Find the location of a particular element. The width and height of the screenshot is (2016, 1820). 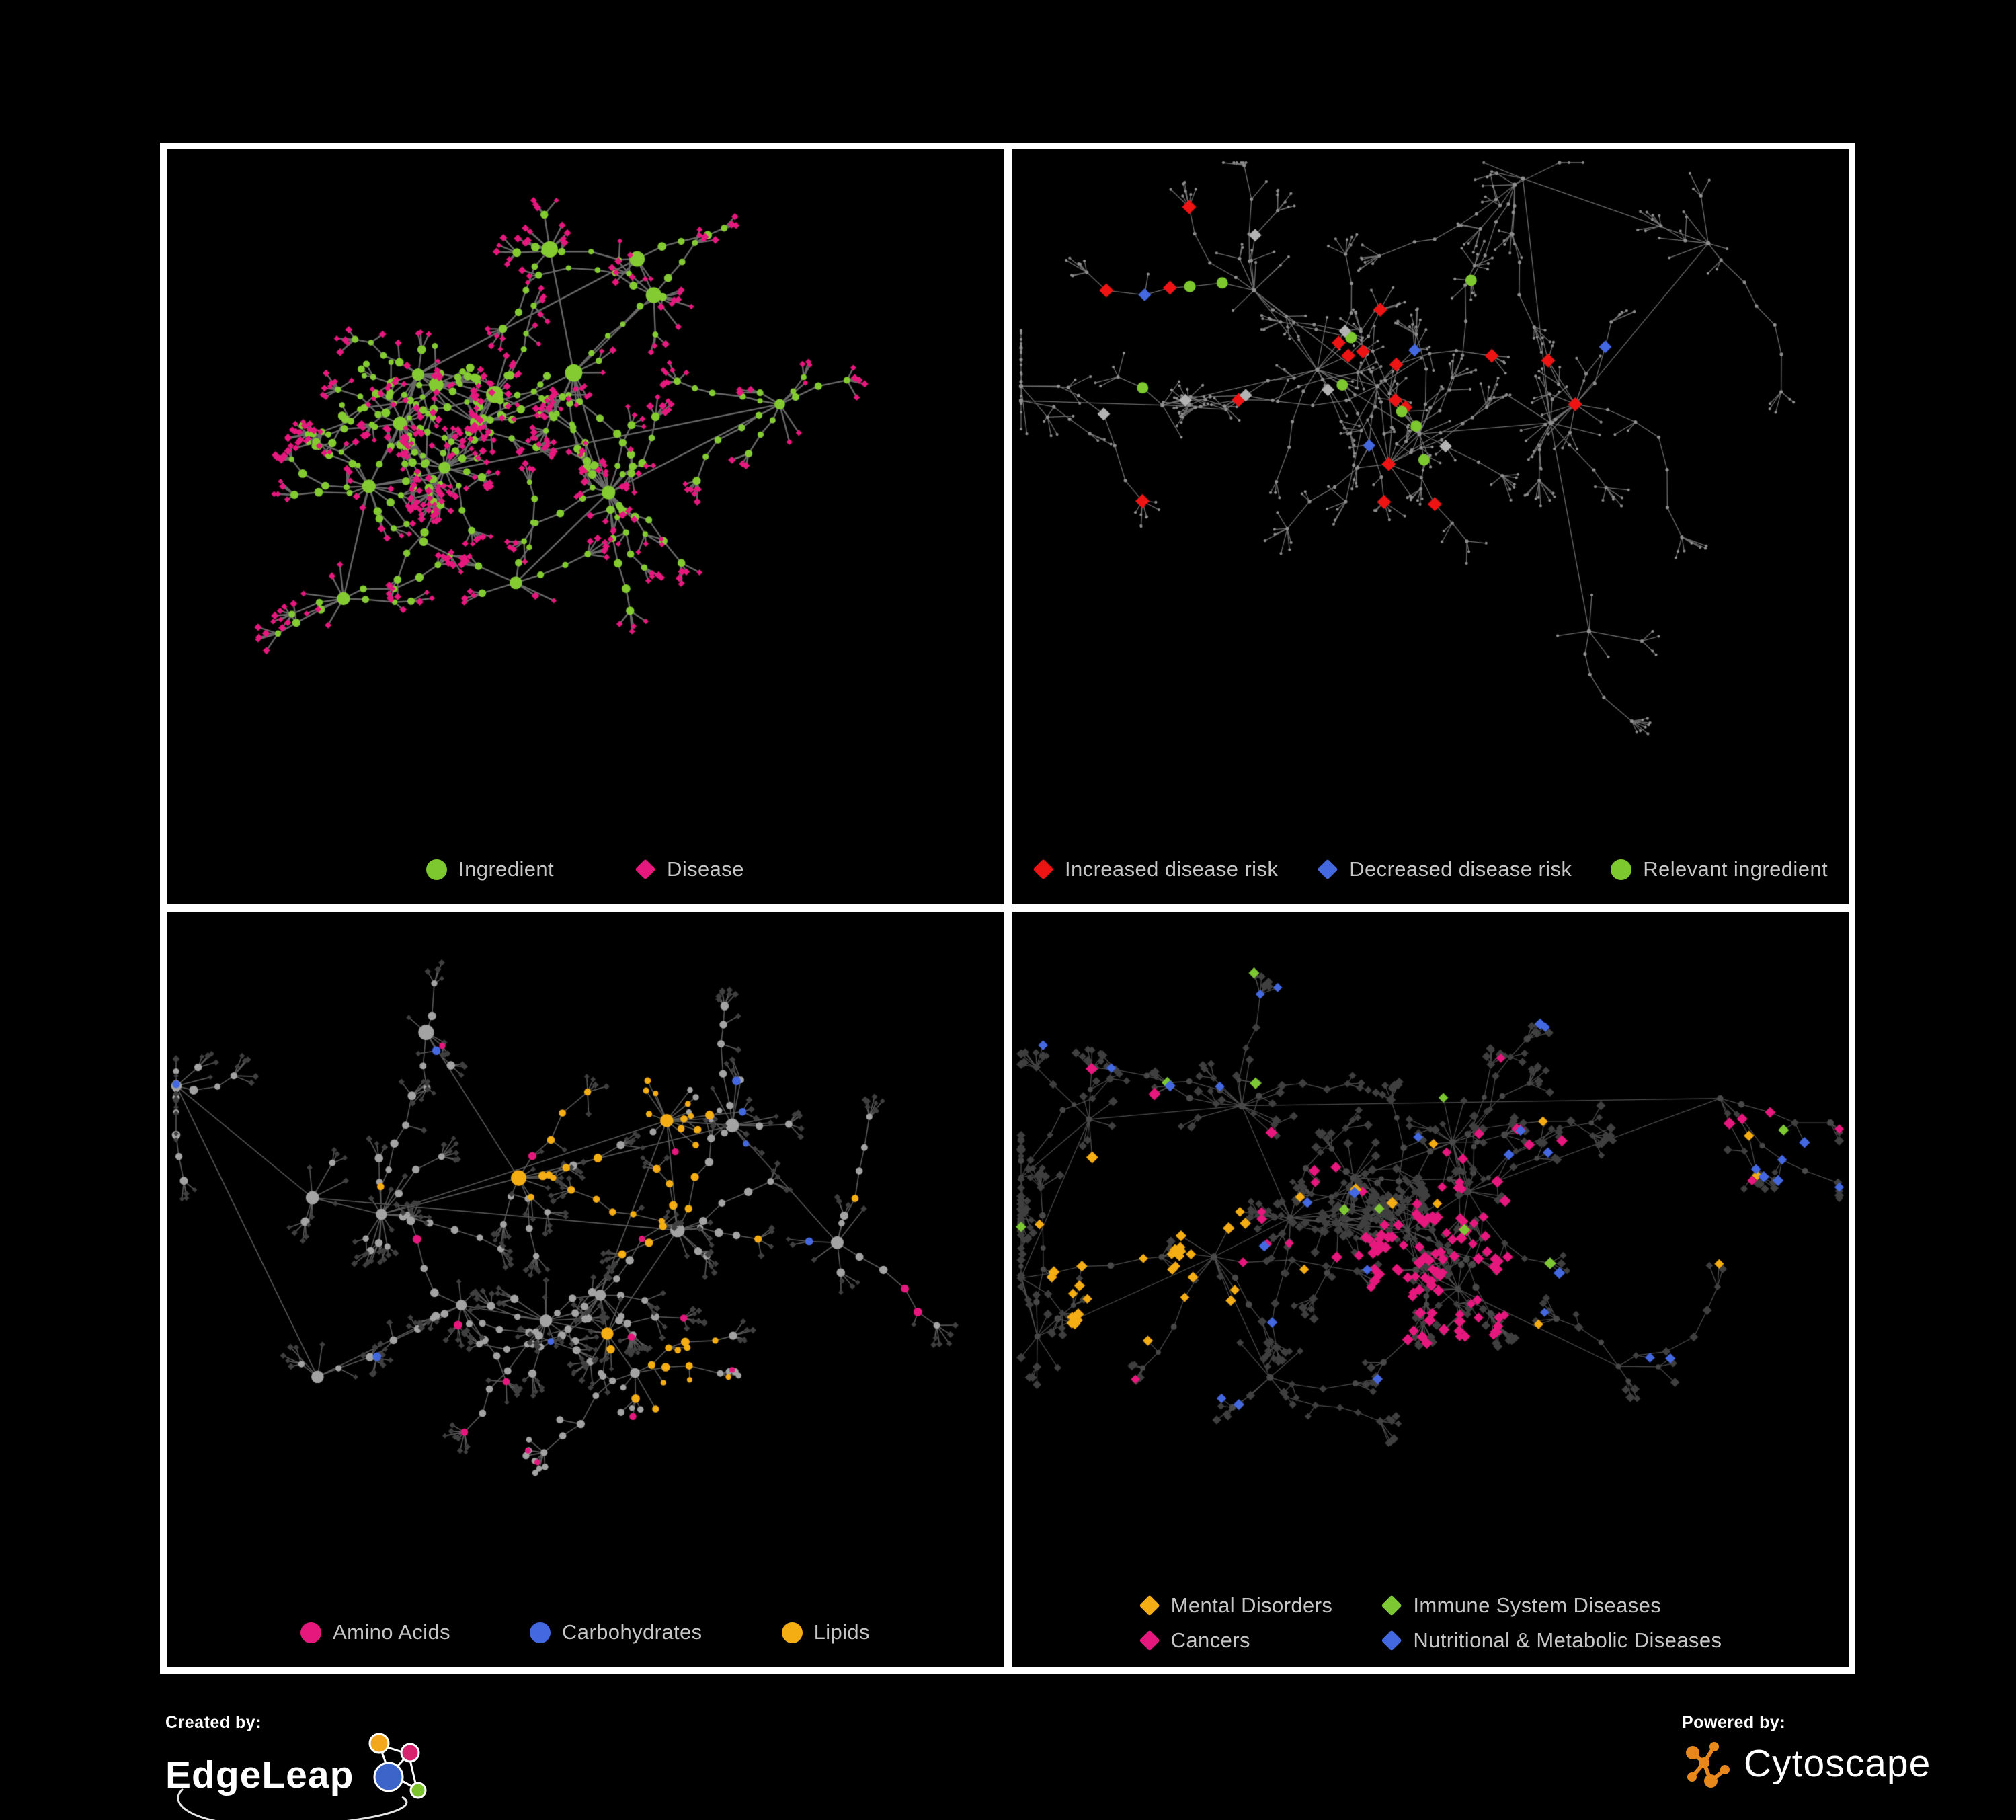

legend-label: Increased disease risk is located at coordinates (1172, 869).